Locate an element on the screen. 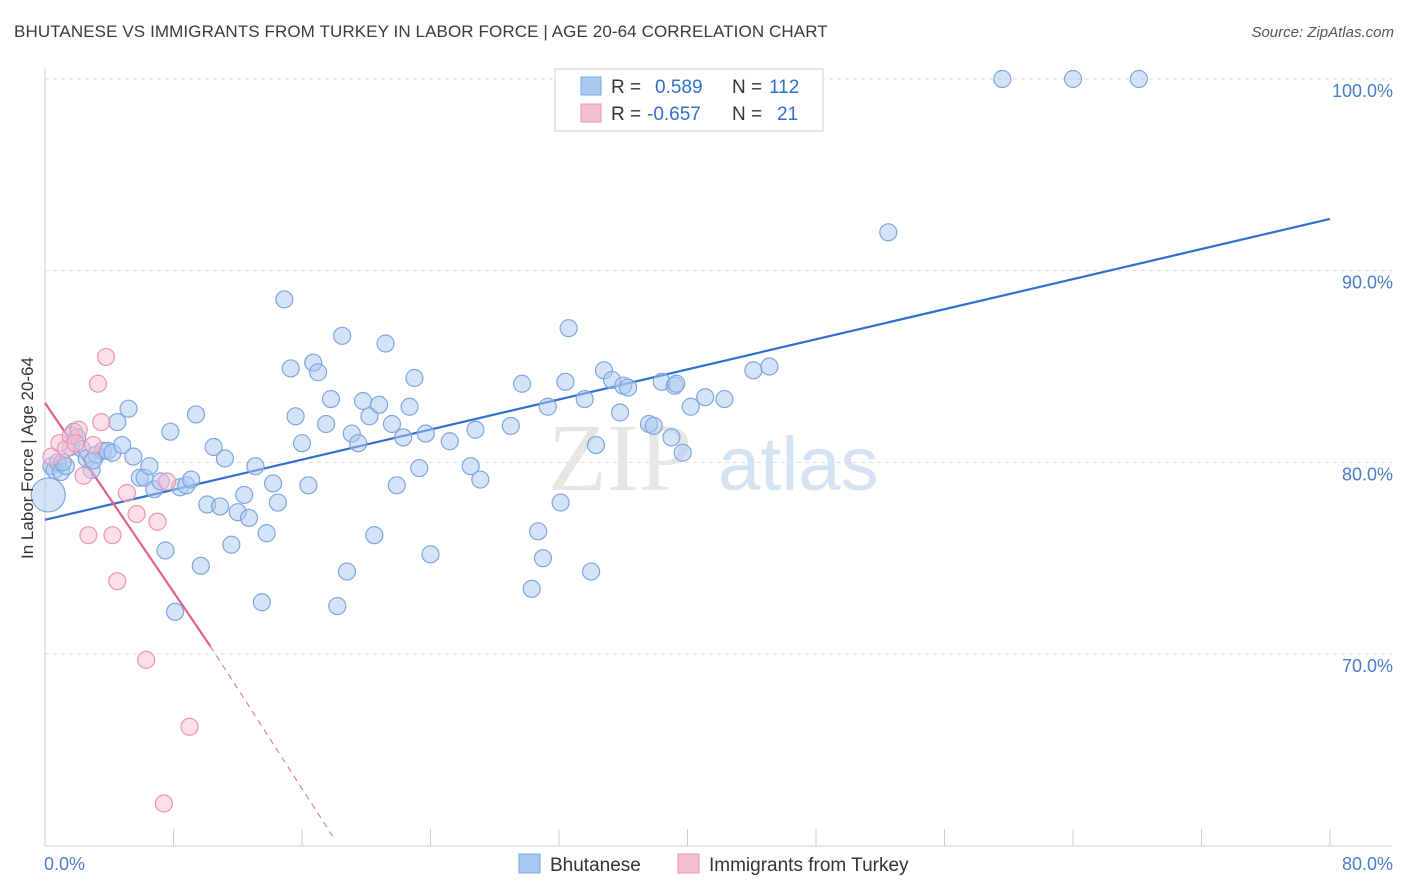 Image resolution: width=1406 pixels, height=892 pixels. legend-box: R = 0.589 N = 112 R = -0.657 N = 21 is located at coordinates (689, 100).